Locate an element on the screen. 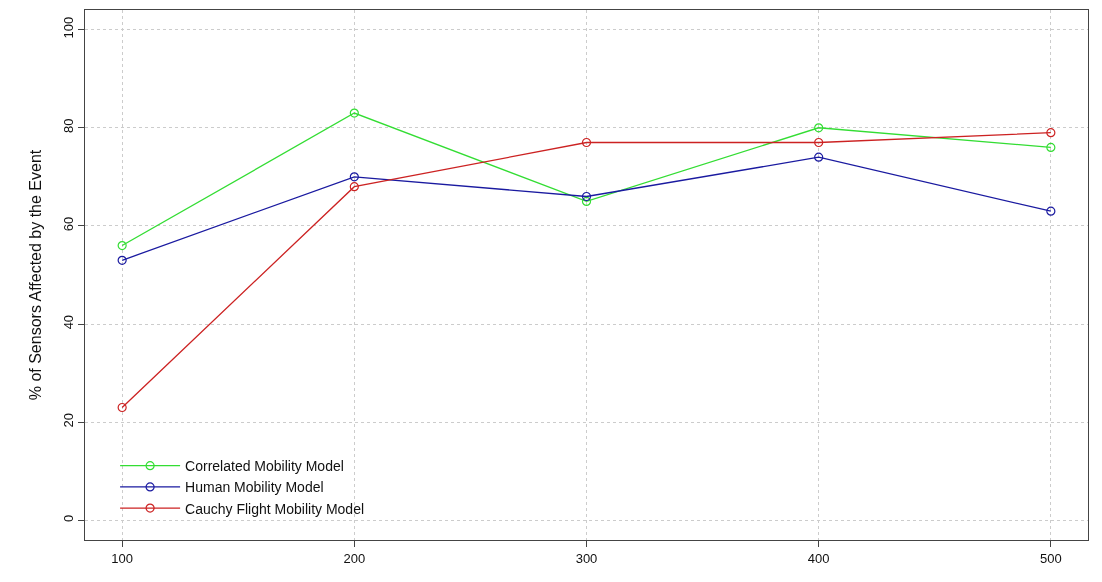  x-tick-label: 500 is located at coordinates (1051, 558).